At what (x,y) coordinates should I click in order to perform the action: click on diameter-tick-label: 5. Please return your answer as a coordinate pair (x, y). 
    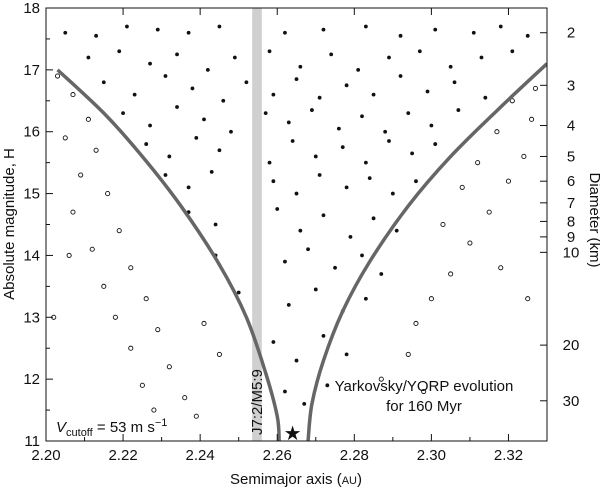
    Looking at the image, I should click on (571, 156).